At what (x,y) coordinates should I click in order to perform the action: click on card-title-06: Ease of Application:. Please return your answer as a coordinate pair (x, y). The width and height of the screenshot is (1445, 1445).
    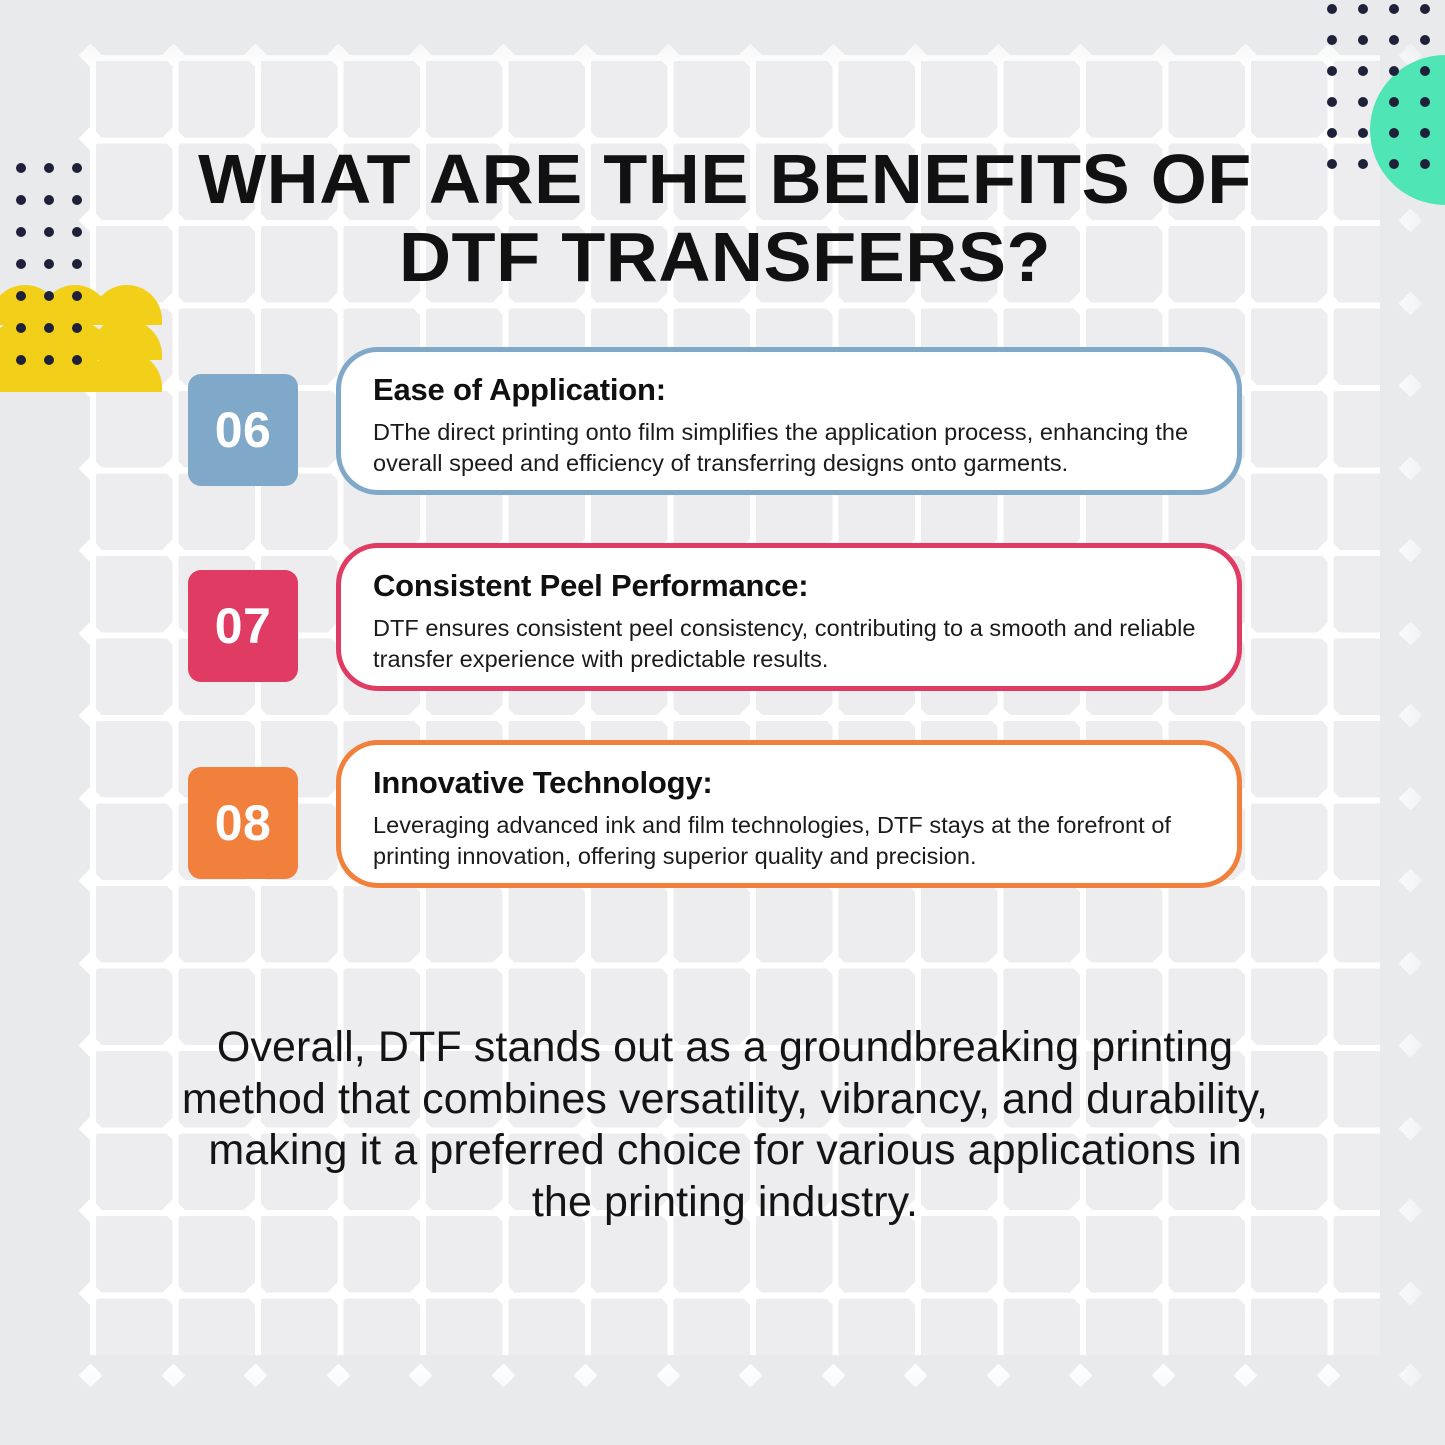
    Looking at the image, I should click on (519, 389).